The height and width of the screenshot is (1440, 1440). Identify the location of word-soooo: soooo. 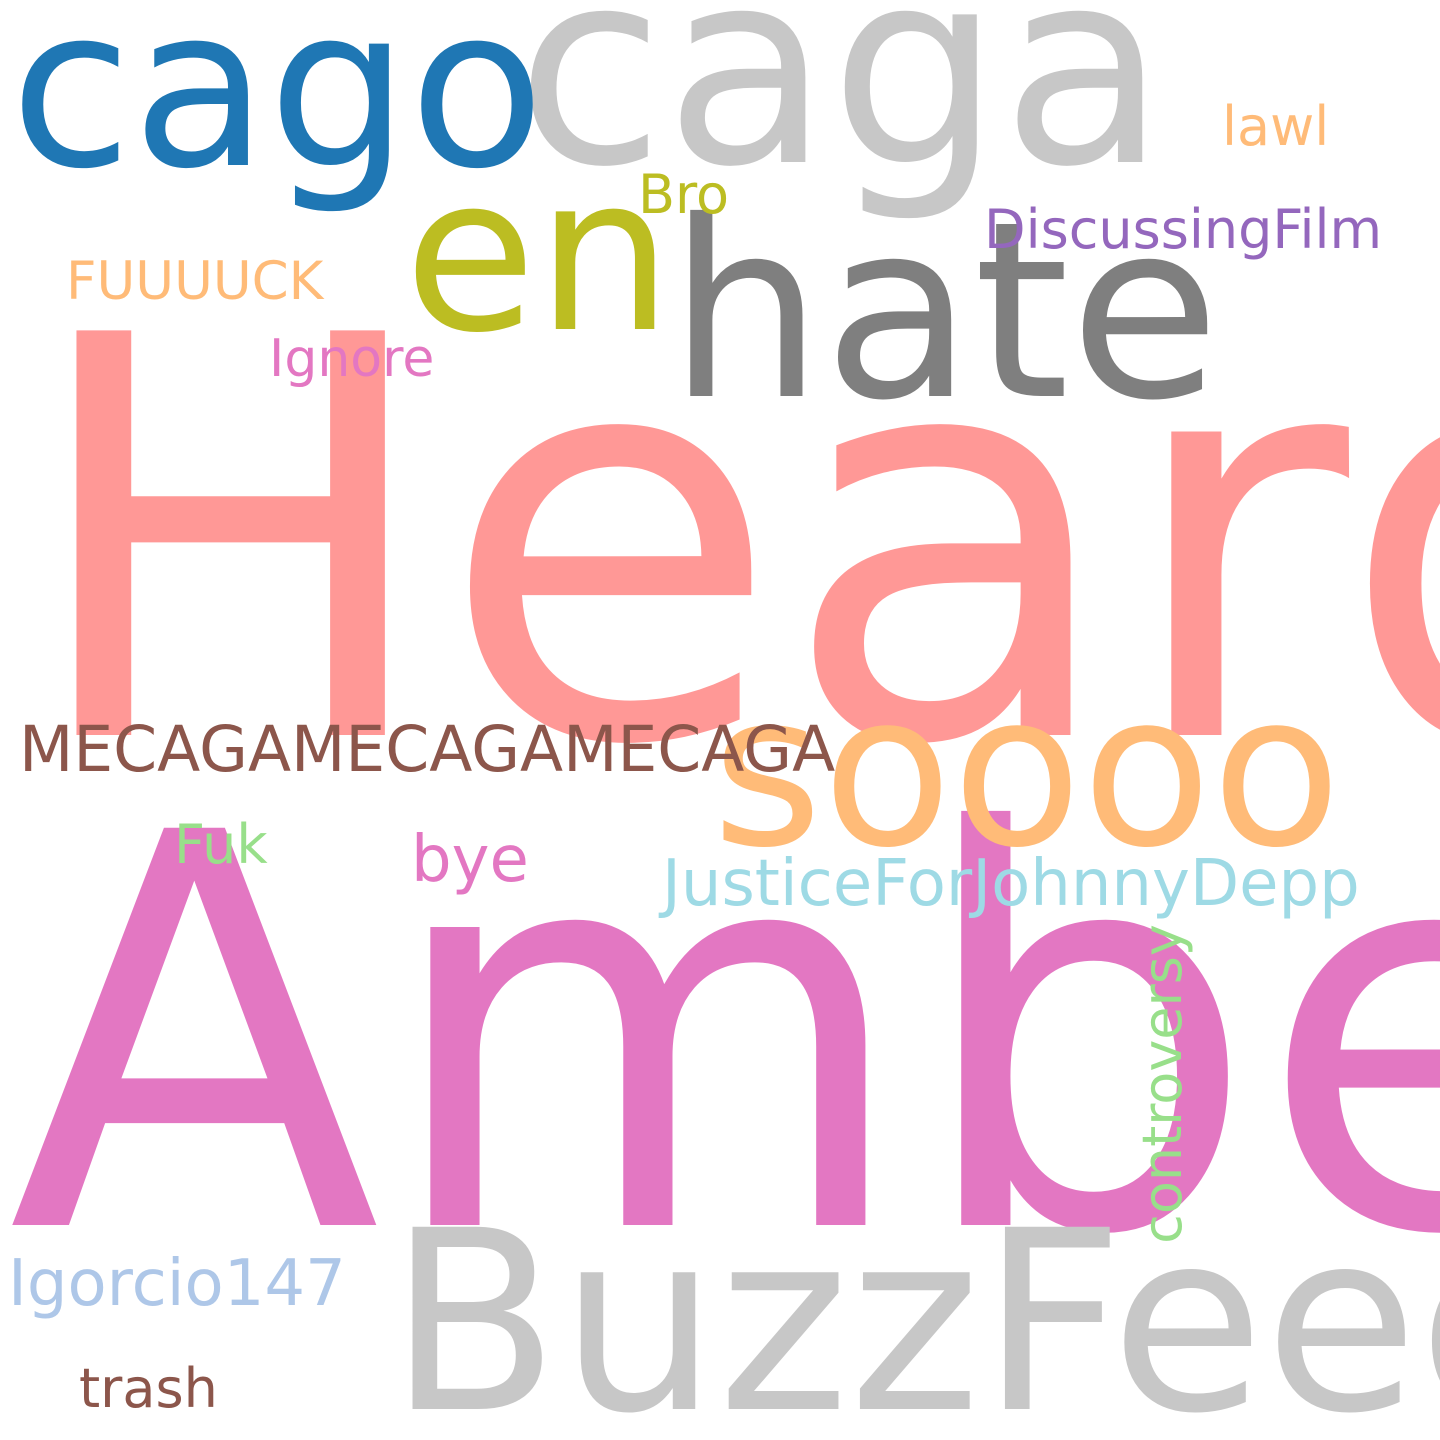
(1027, 770).